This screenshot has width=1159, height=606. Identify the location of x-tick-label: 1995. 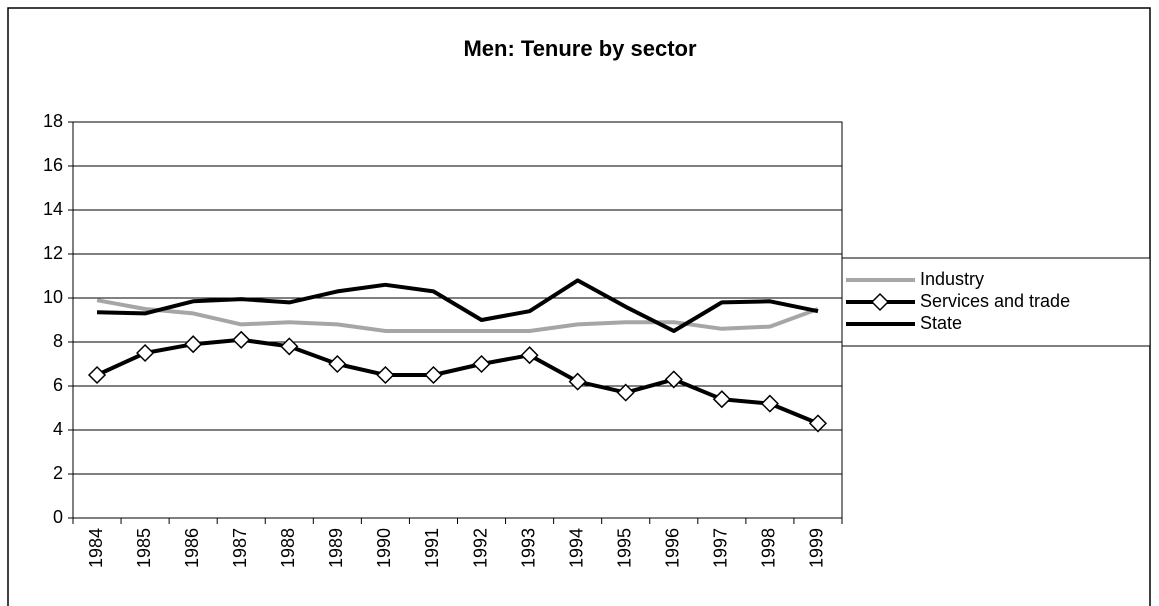
(624, 548).